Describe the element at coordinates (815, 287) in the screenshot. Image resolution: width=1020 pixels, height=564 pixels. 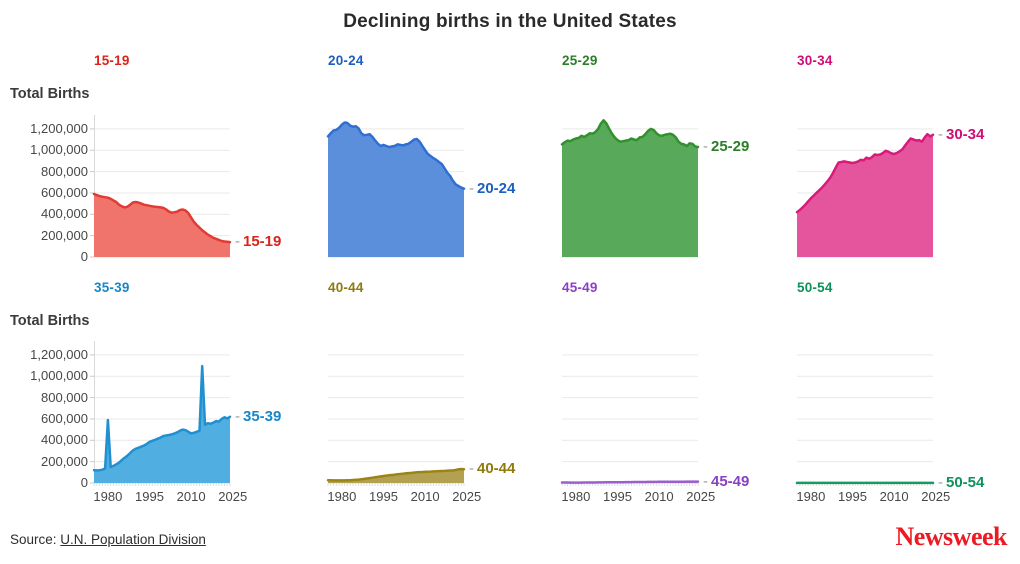
I see `age-label-50-54: 50-54` at that location.